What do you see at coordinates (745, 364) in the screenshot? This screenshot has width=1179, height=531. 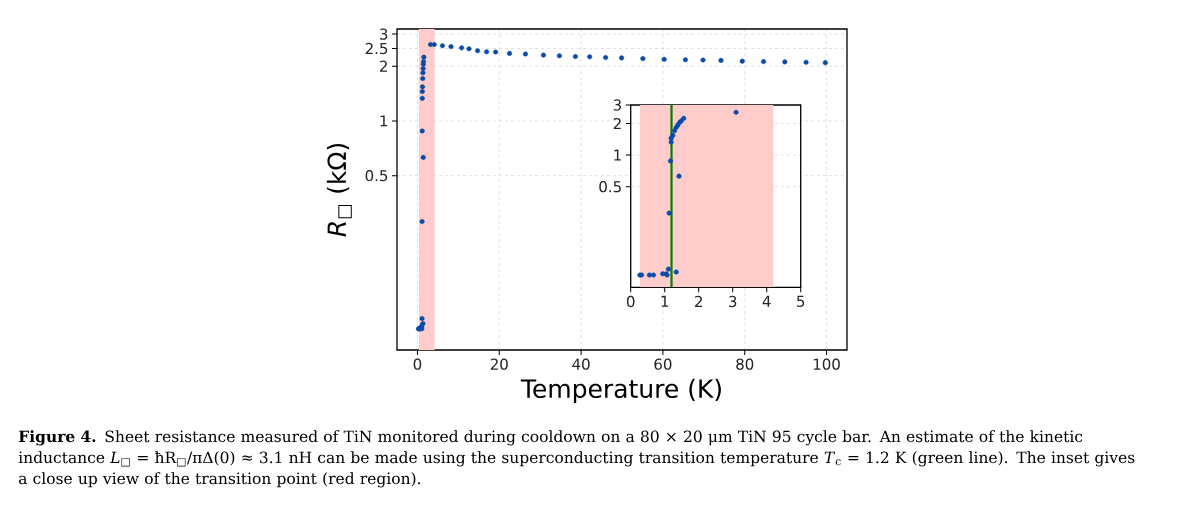 I see `x-tick-label: 80` at bounding box center [745, 364].